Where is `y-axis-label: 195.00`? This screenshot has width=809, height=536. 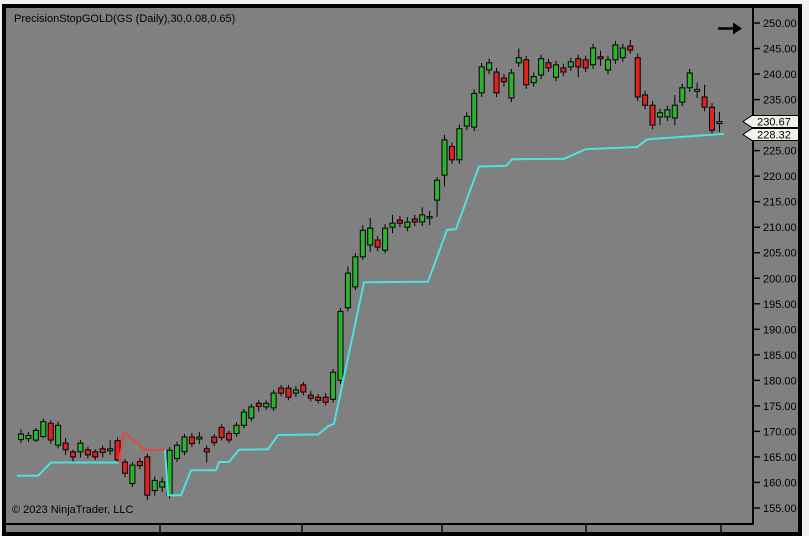 y-axis-label: 195.00 is located at coordinates (780, 305).